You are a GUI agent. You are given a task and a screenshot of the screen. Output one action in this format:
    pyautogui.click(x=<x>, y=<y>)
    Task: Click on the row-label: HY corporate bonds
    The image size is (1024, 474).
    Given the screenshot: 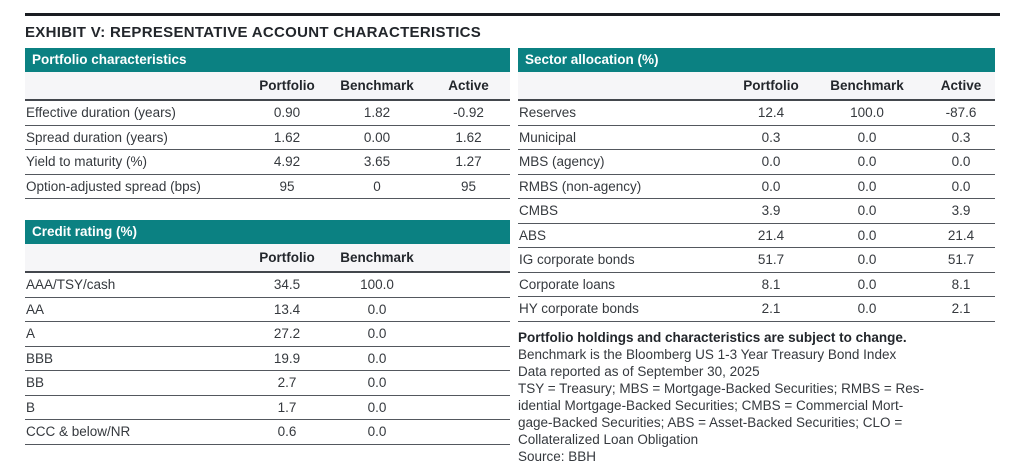 What is the action you would take?
    pyautogui.click(x=626, y=309)
    